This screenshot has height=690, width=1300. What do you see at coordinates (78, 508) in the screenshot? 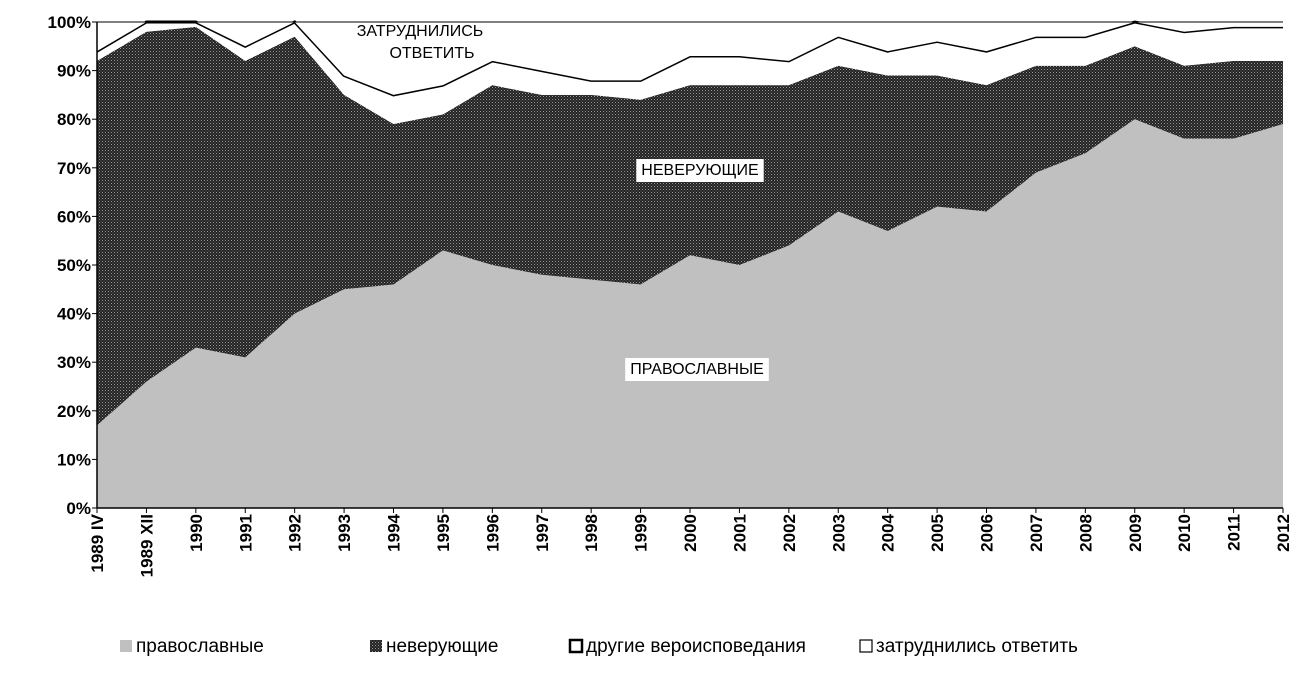
I see `y-tick-label: 0%` at bounding box center [78, 508].